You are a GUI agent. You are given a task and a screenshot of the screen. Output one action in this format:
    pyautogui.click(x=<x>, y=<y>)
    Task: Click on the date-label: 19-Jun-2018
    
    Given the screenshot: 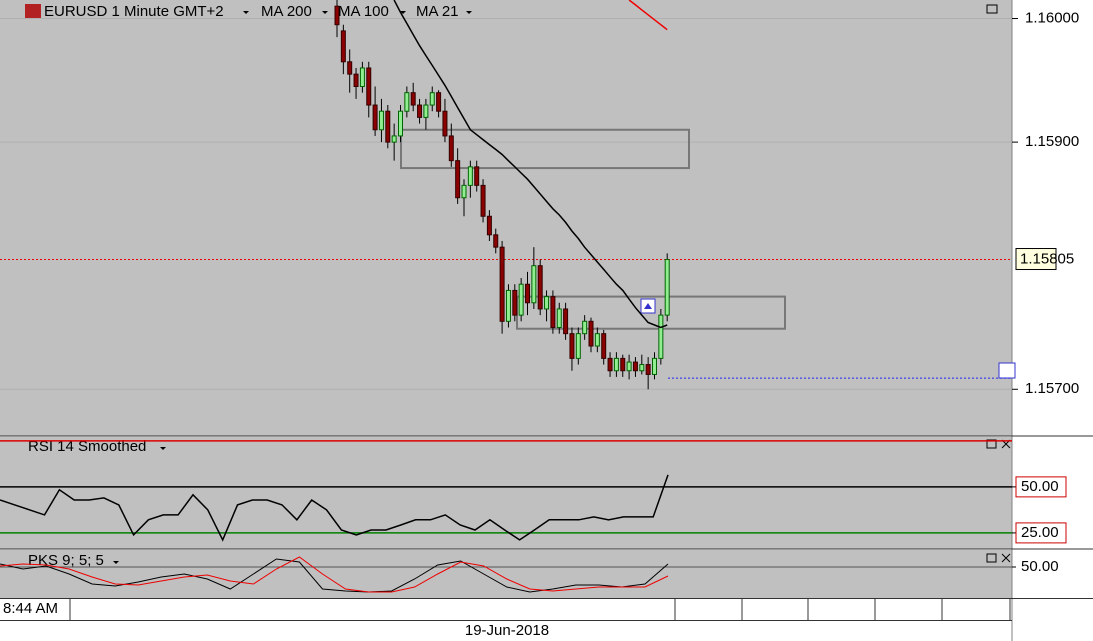 What is the action you would take?
    pyautogui.click(x=507, y=630)
    